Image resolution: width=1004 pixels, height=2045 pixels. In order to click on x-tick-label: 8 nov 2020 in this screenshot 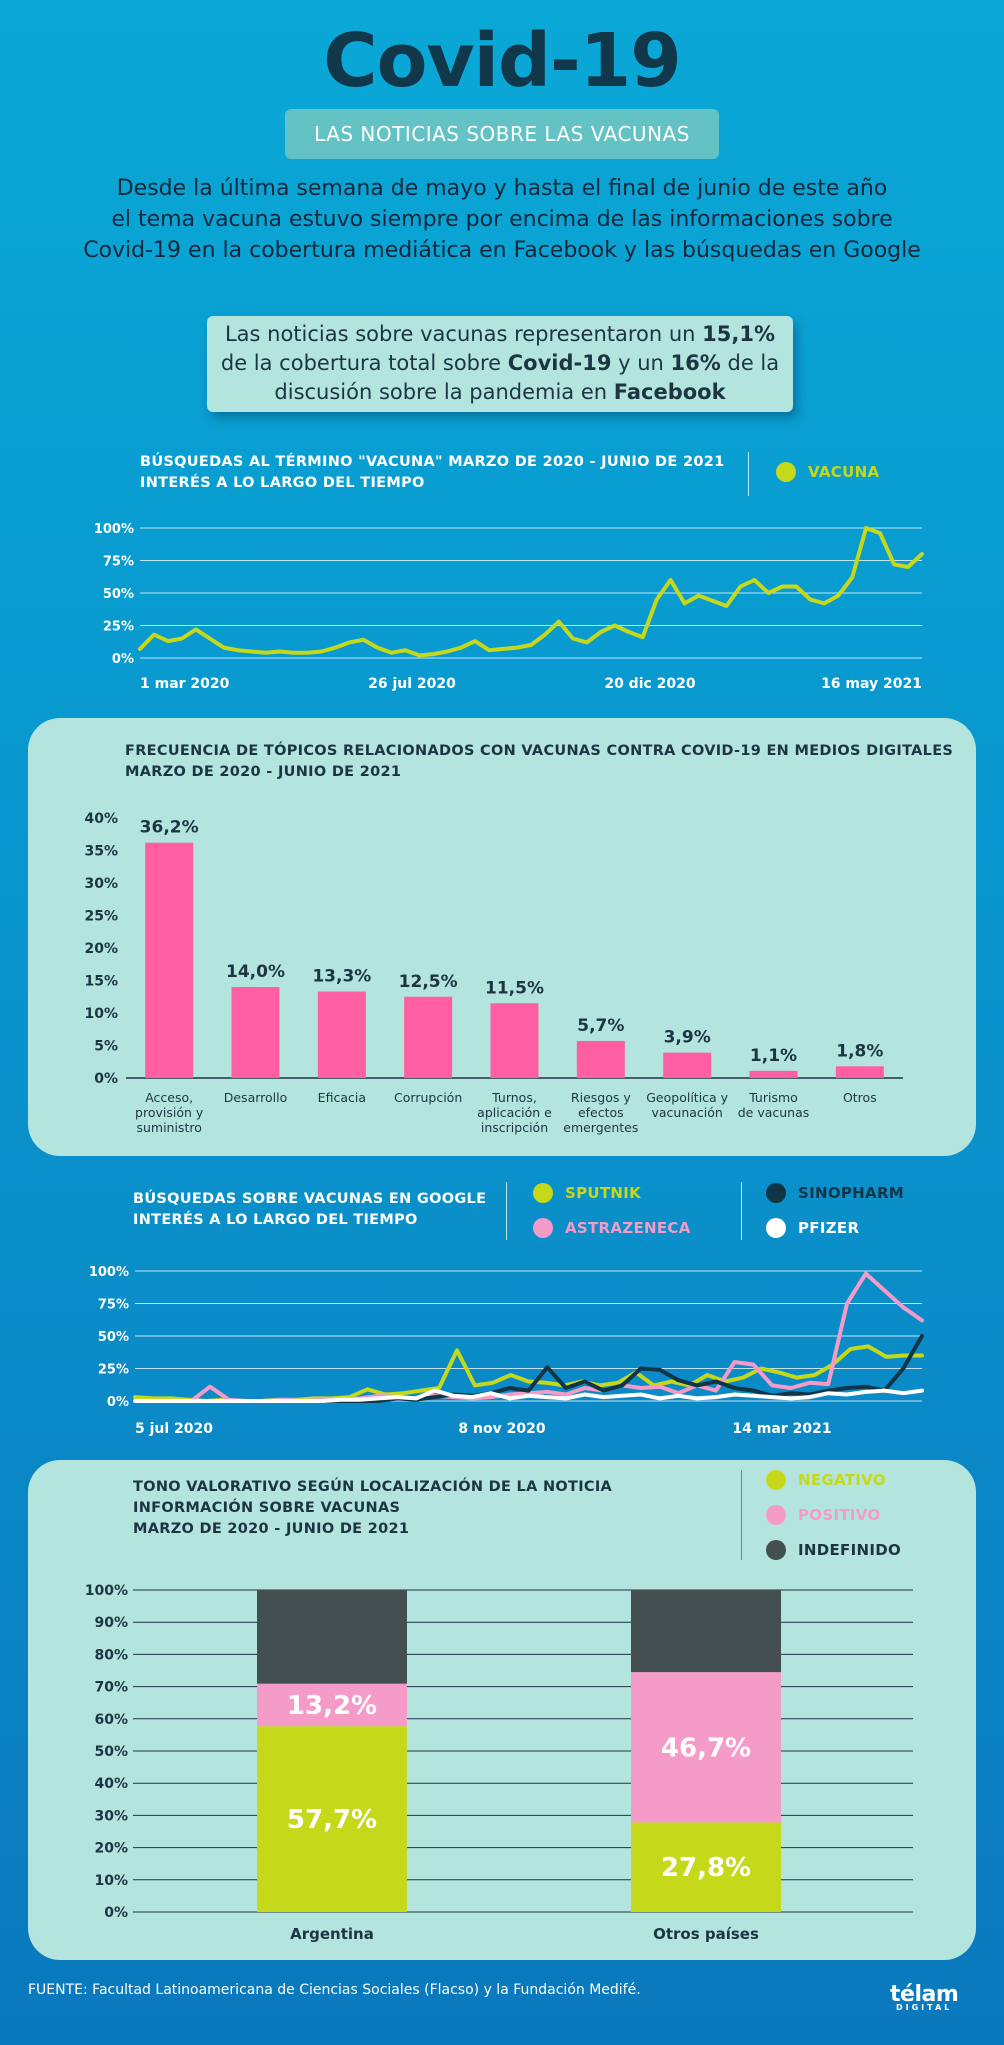, I will do `click(501, 1429)`.